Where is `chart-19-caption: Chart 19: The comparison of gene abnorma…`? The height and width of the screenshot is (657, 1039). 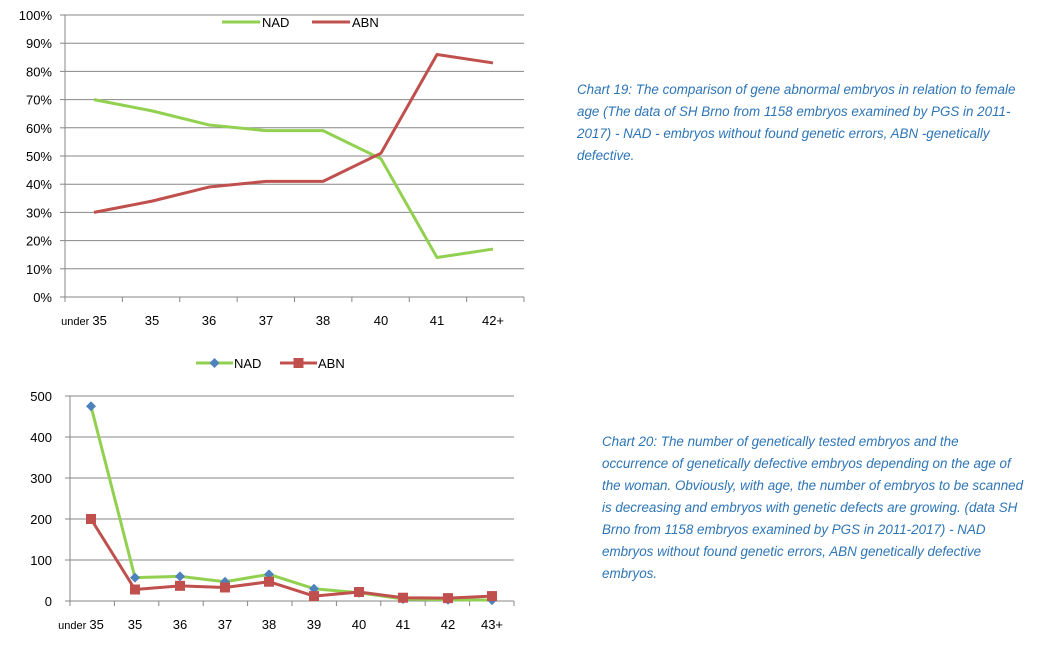
chart-19-caption: Chart 19: The comparison of gene abnorma… is located at coordinates (796, 122).